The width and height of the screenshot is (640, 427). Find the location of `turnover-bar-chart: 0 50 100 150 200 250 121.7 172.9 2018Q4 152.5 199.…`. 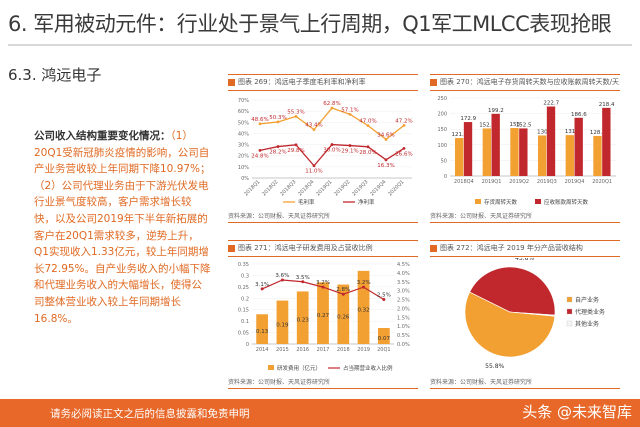

turnover-bar-chart: 0 50 100 150 200 250 121.7 172.9 2018Q4 152.5 199.… is located at coordinates (526, 151).